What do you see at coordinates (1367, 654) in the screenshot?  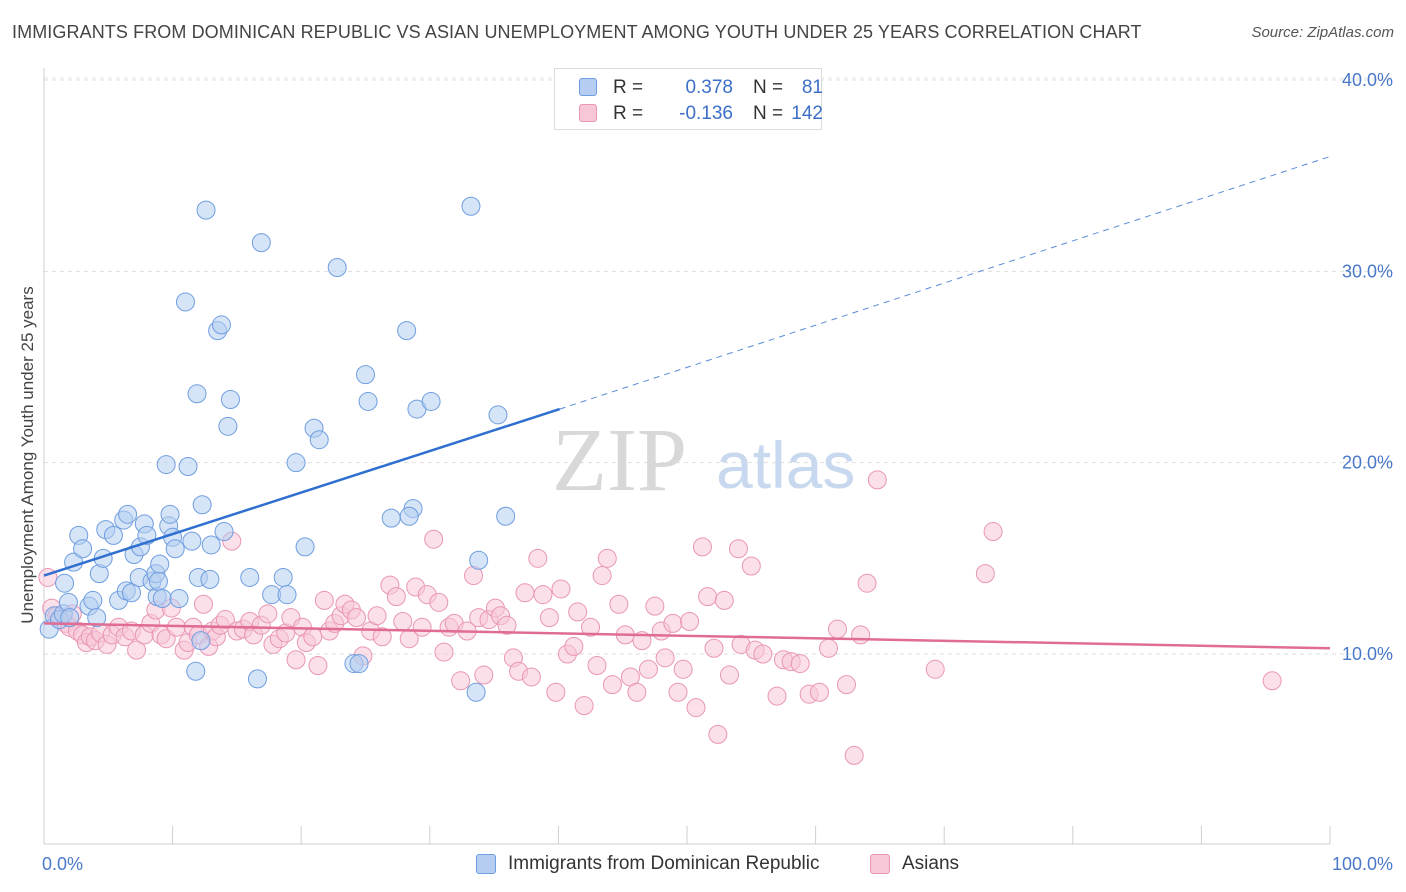 I see `y-tick-label: 10.0%` at bounding box center [1367, 654].